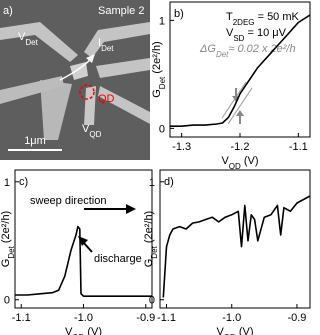 This screenshot has height=335, width=320. I want to click on annotation: discharge, so click(118, 259).